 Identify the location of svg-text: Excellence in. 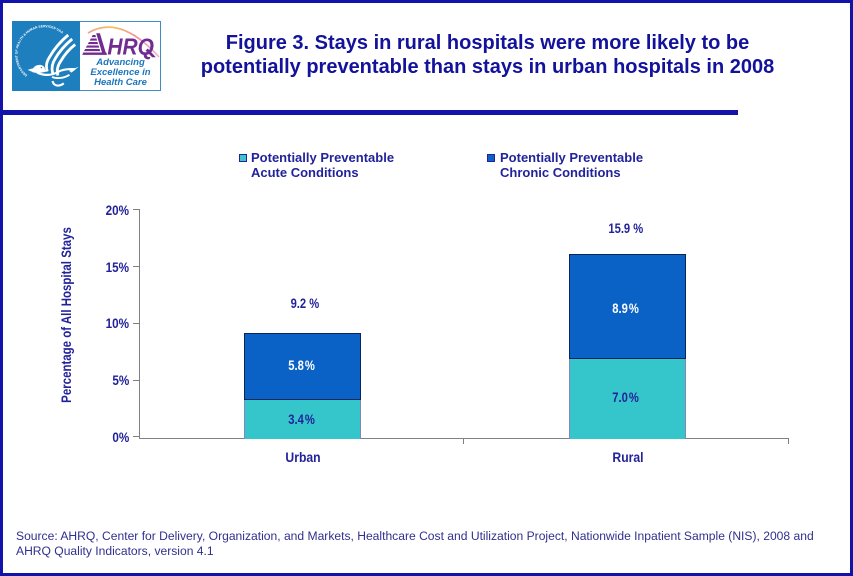
(120, 72).